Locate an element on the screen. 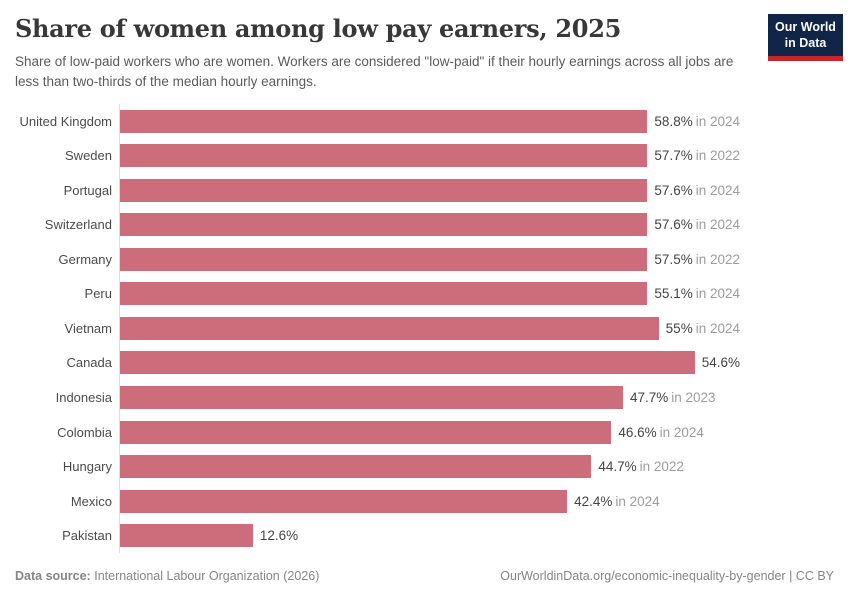 The image size is (850, 600). value-label: 54.6% is located at coordinates (720, 363).